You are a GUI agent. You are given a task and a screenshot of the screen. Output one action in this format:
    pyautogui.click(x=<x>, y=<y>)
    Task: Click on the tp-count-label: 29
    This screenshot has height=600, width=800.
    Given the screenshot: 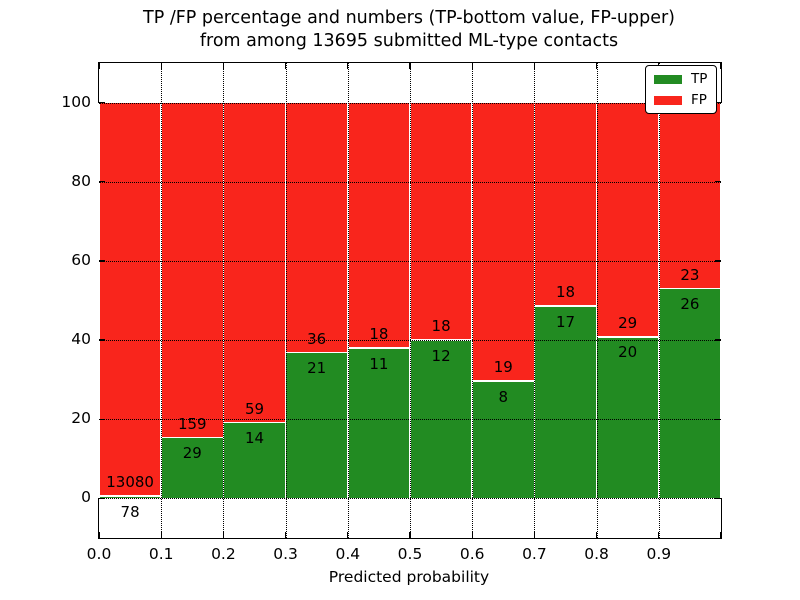 What is the action you would take?
    pyautogui.click(x=192, y=452)
    